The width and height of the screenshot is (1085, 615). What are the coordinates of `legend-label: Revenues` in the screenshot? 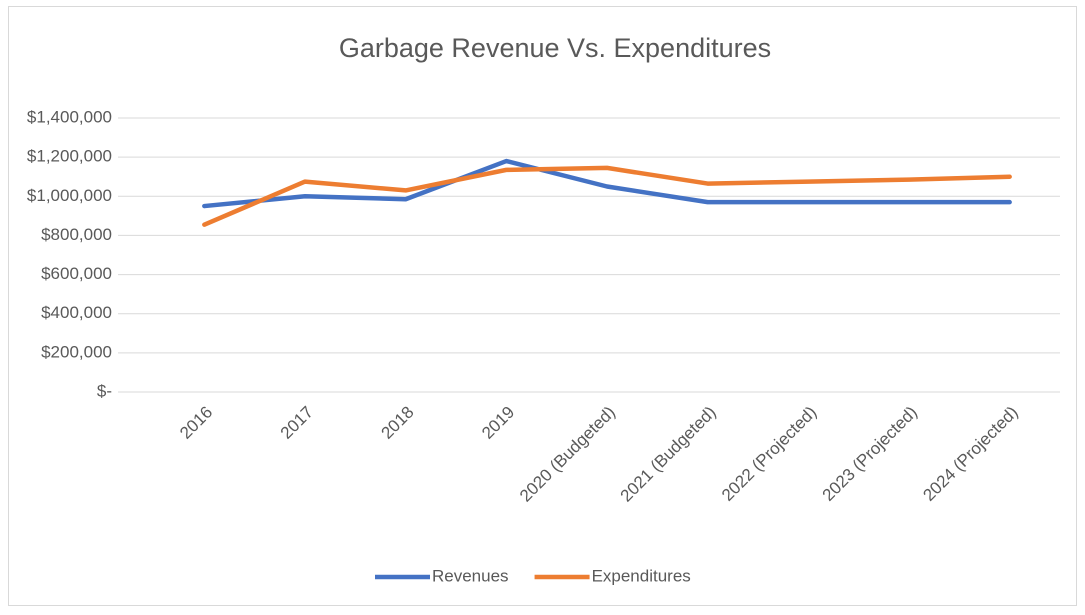 It's located at (470, 575).